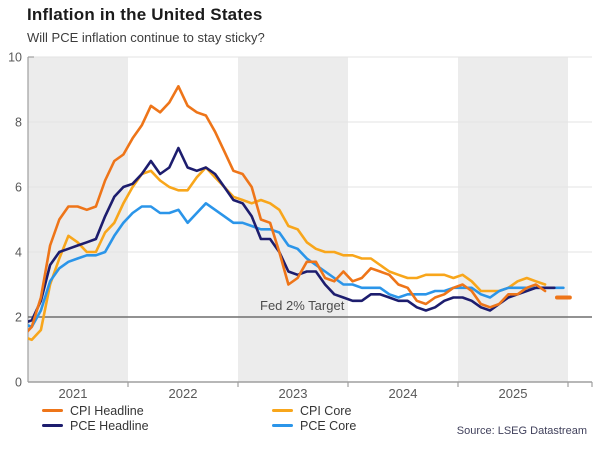 The height and width of the screenshot is (449, 600). I want to click on legend-item-pce-headline: PCE Headline, so click(95, 425).